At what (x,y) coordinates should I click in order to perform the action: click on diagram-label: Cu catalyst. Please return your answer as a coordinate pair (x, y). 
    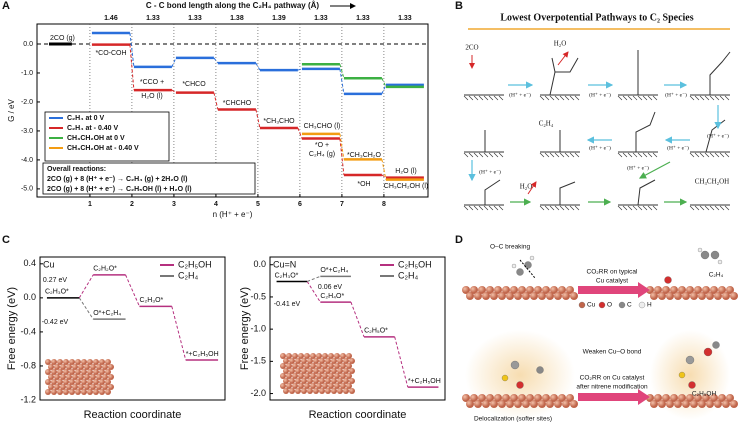
    Looking at the image, I should click on (612, 281).